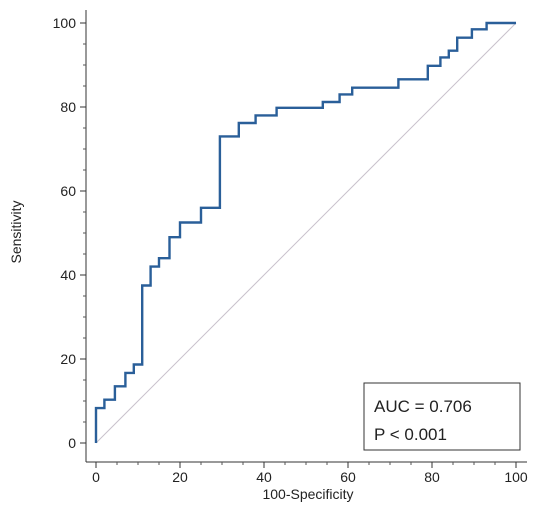  Describe the element at coordinates (68, 107) in the screenshot. I see `y-tick-label: 80` at that location.